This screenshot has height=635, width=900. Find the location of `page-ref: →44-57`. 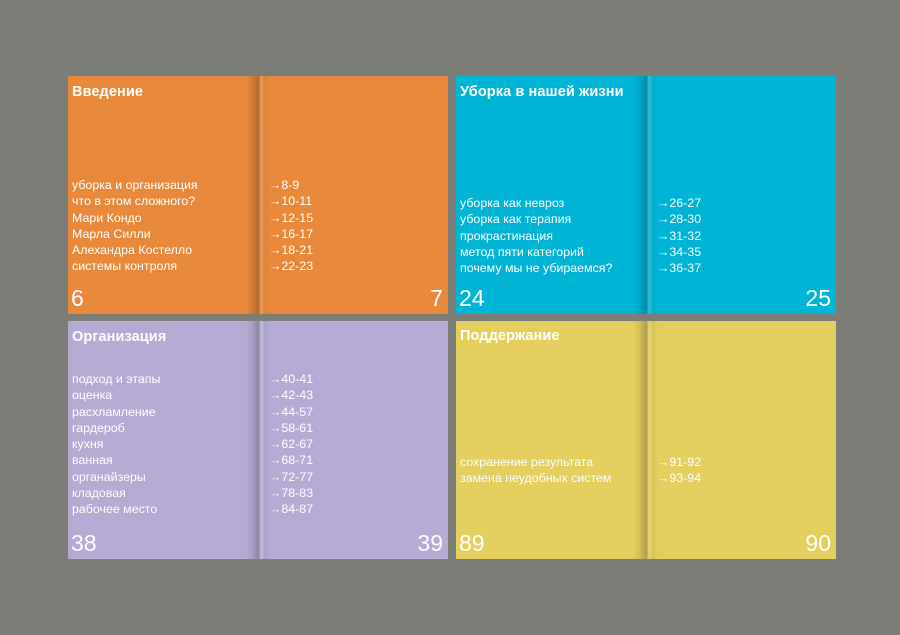

page-ref: →44-57 is located at coordinates (291, 411).